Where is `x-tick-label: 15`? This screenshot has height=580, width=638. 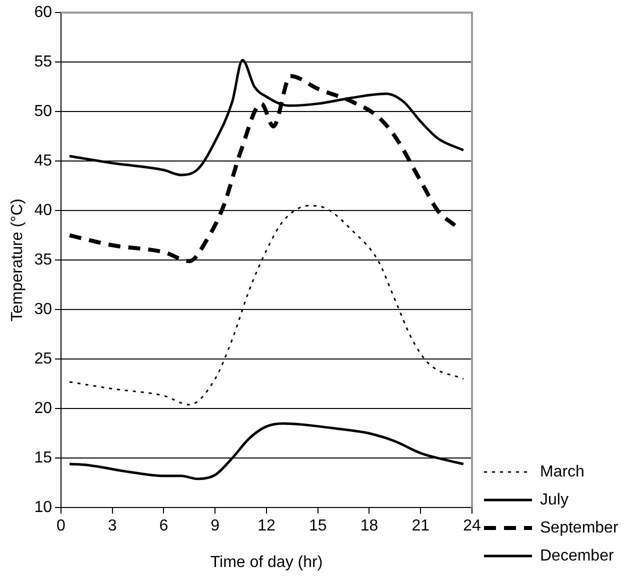
x-tick-label: 15 is located at coordinates (317, 526).